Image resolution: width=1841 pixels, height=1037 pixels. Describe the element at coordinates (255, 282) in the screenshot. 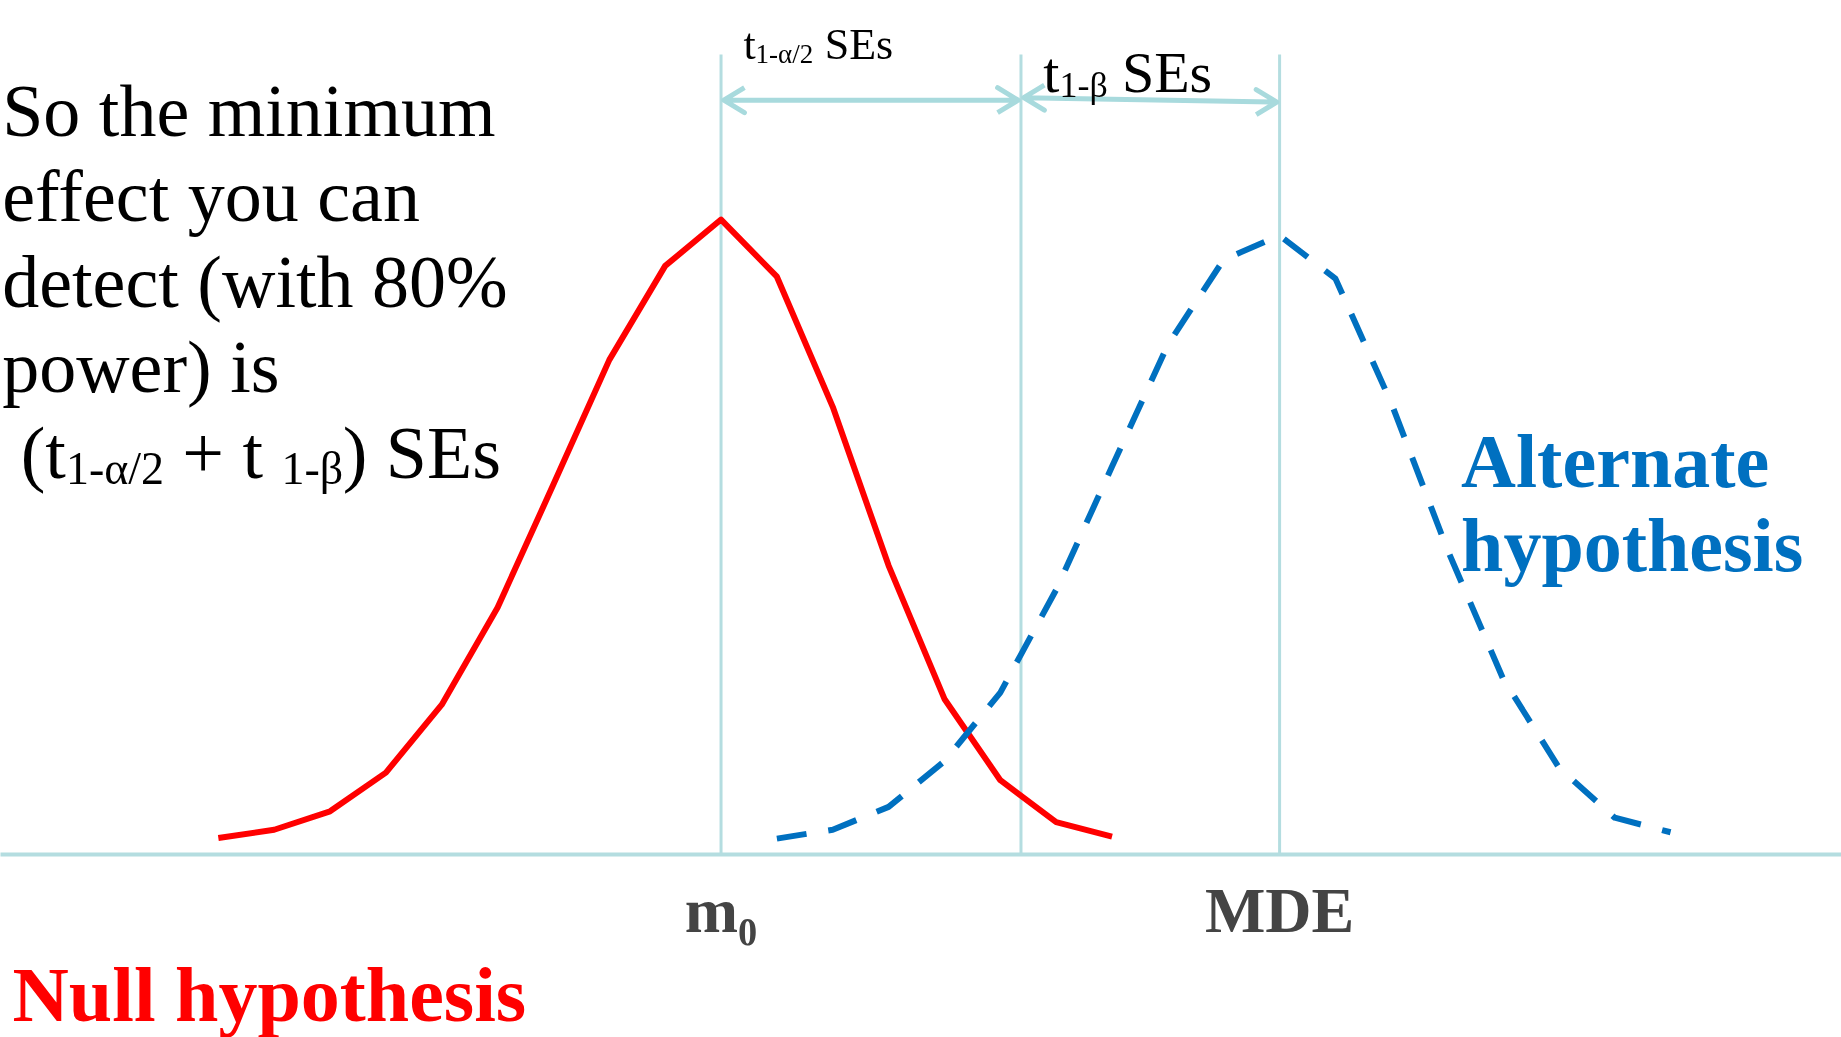

I see `text: So the minimum effect you can detect (with 80% power) is (t1-α/2 + t 1-β) SEs` at that location.